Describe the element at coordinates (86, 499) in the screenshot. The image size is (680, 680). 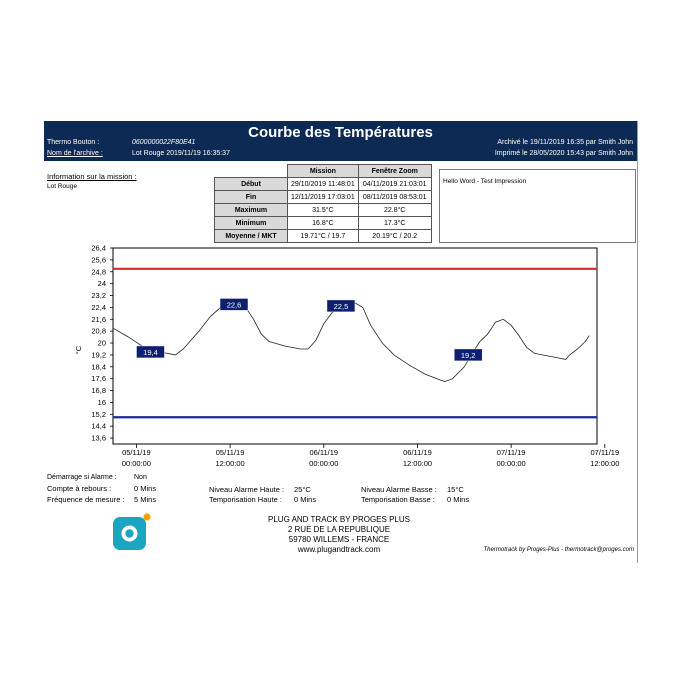
I see `freq-label: Fréquence de mesure :` at that location.